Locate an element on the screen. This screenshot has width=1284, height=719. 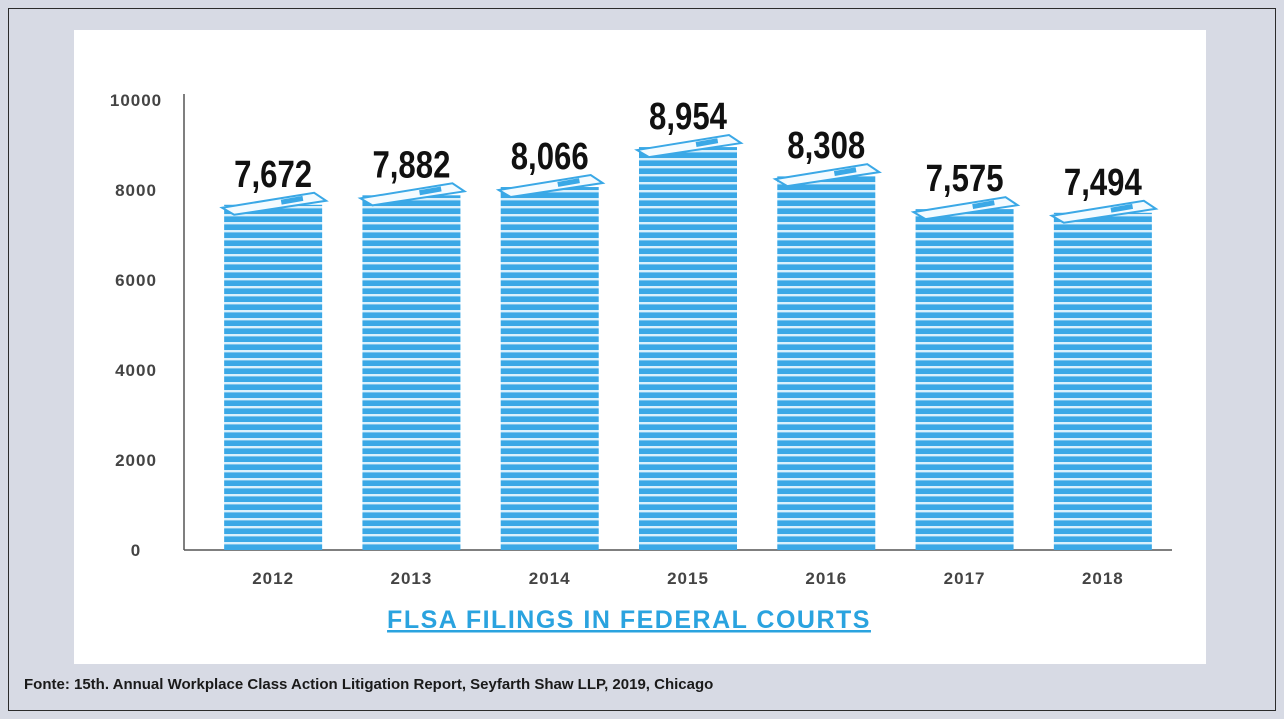
y-tick-label: 10000 is located at coordinates (136, 100).